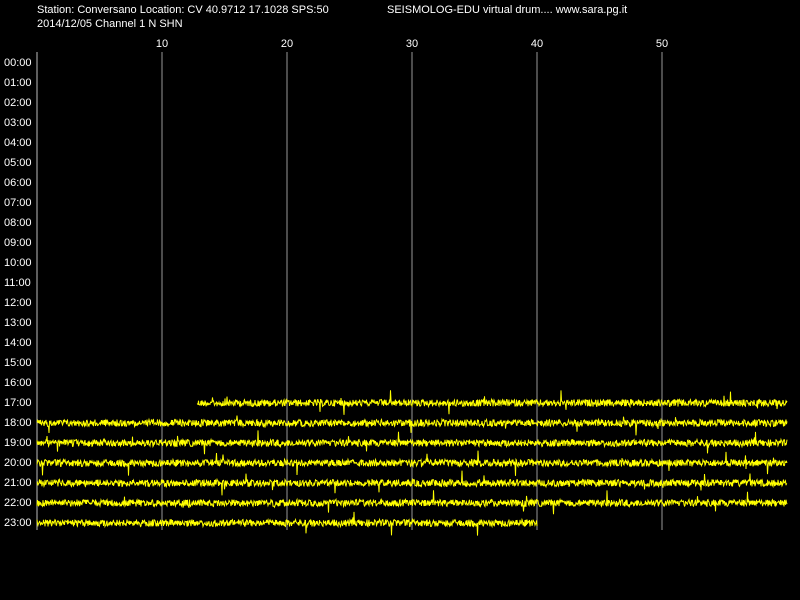 Image resolution: width=800 pixels, height=600 pixels. I want to click on row-label: 16:00, so click(18, 383).